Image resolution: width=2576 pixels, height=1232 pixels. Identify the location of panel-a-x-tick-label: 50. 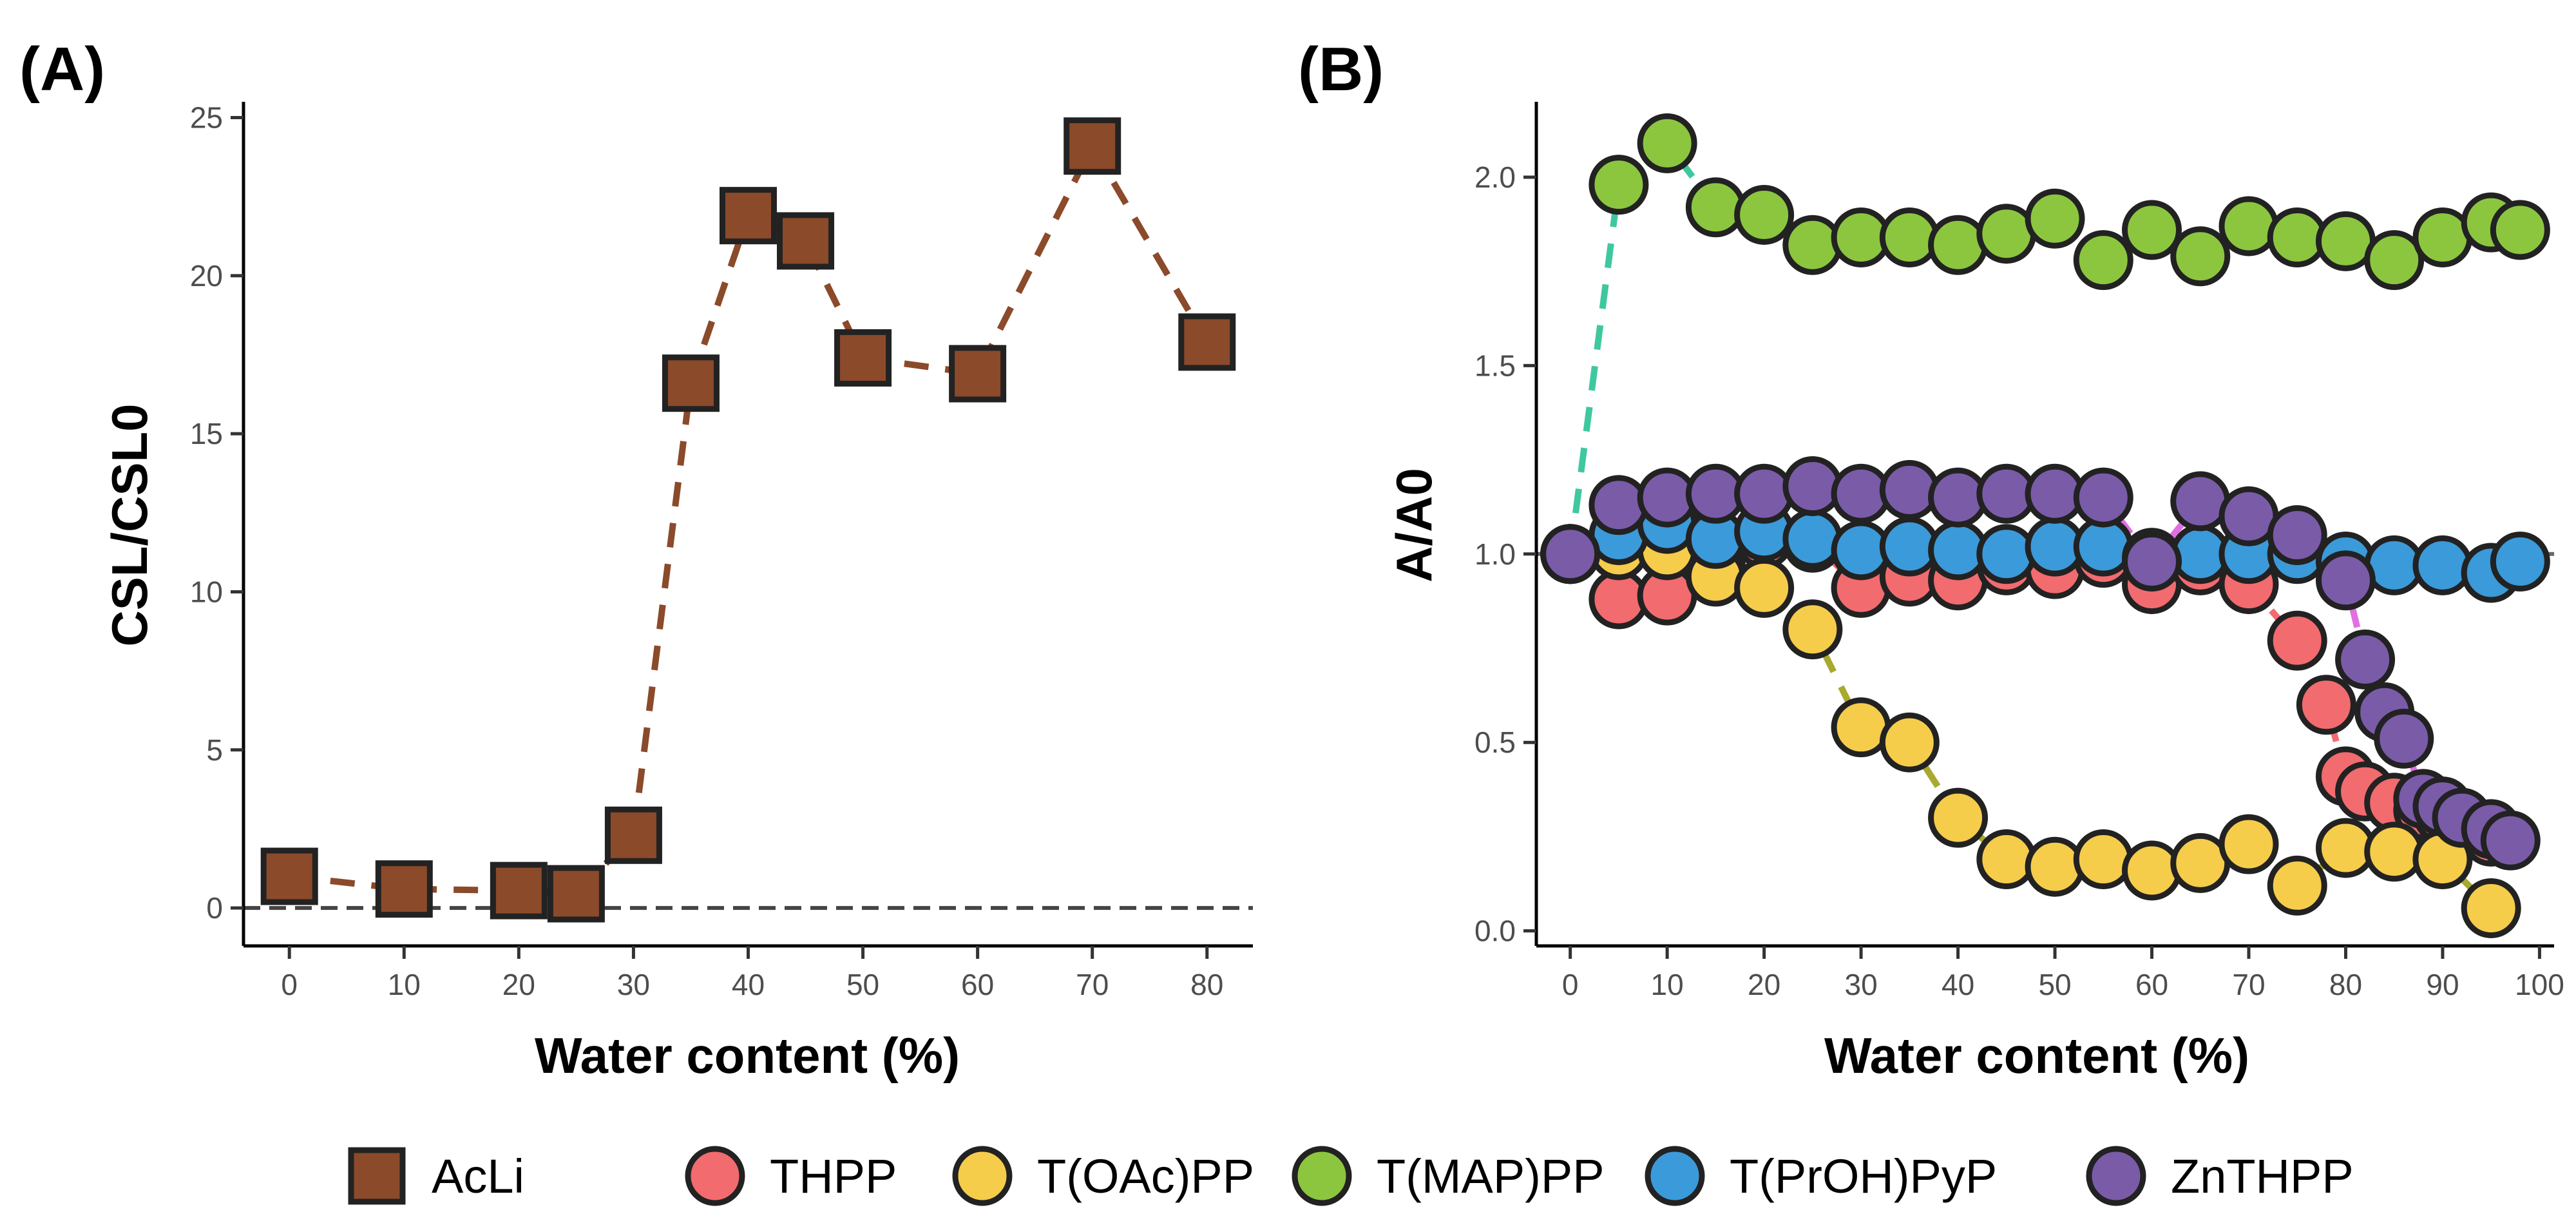
(863, 984).